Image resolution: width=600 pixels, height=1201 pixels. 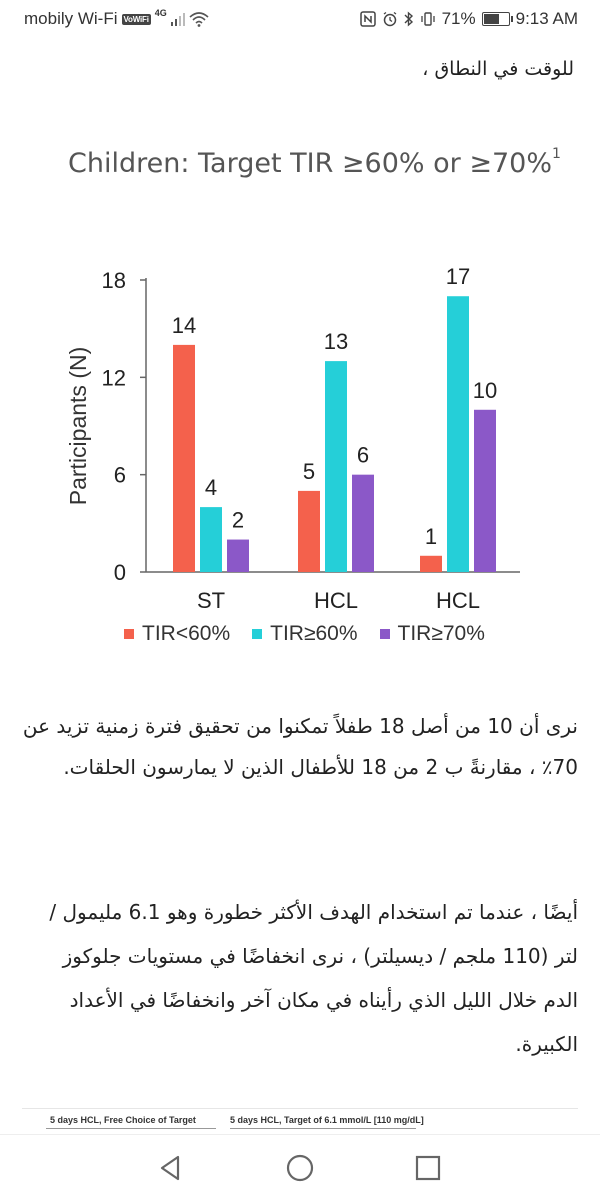 I want to click on vibrate-icon, so click(x=427, y=19).